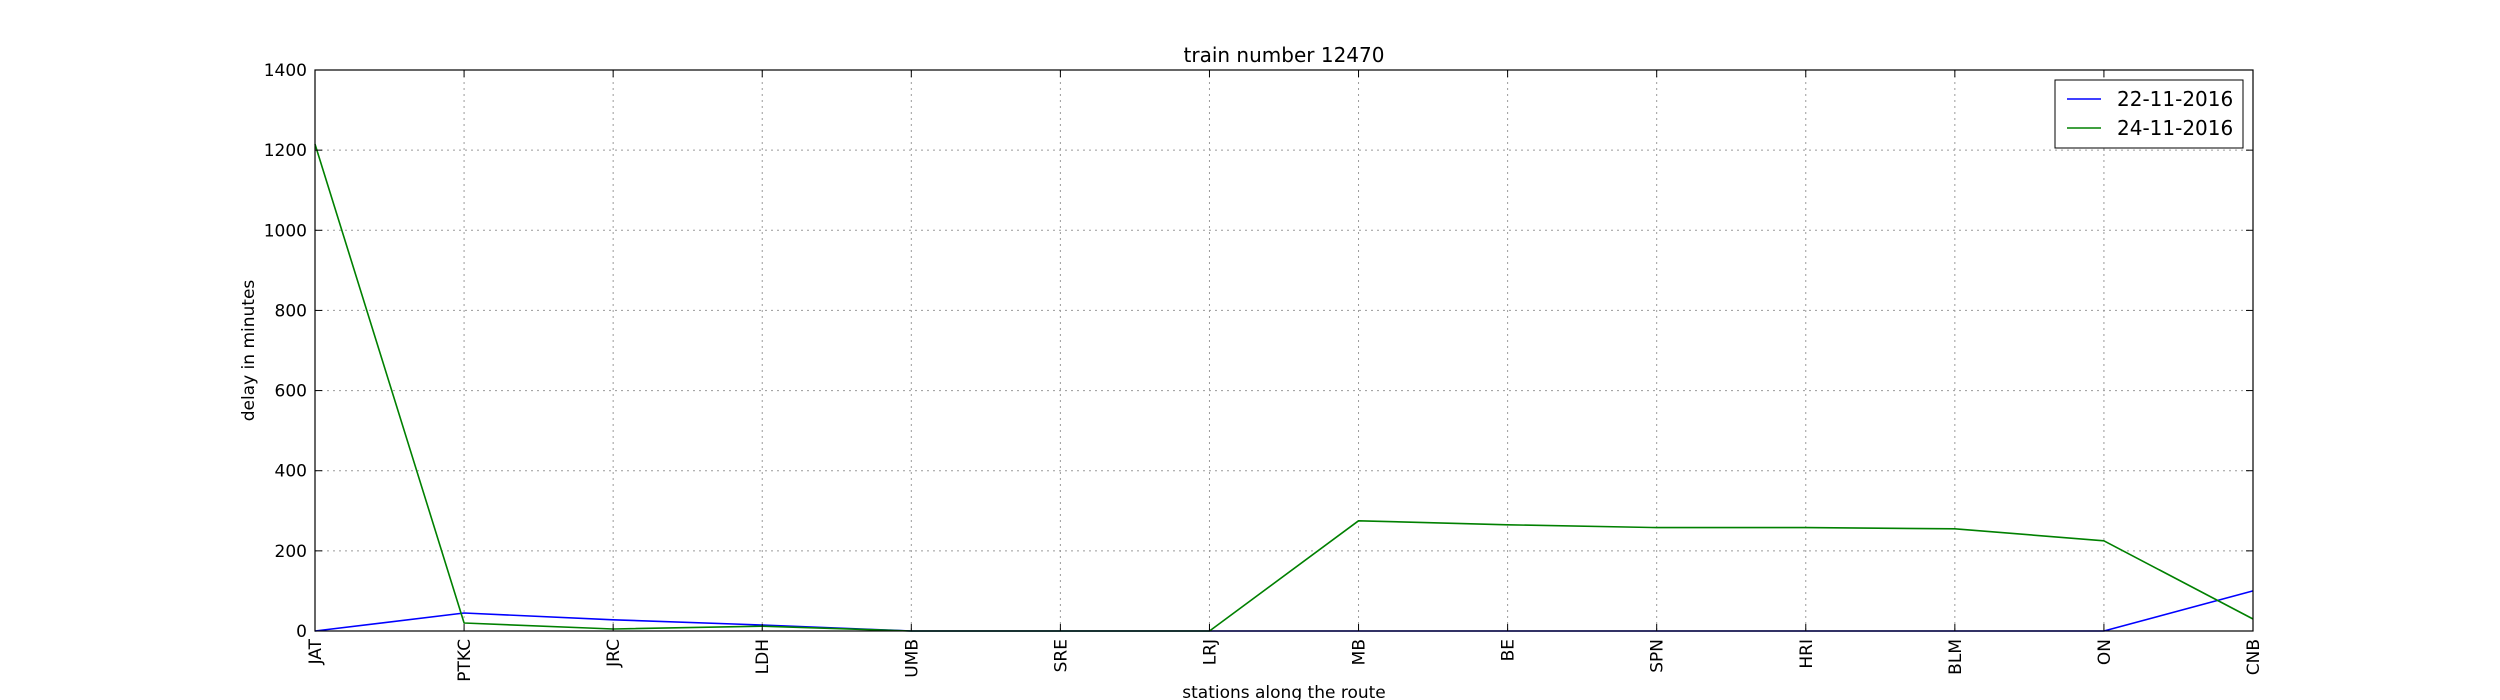 This screenshot has height=700, width=2500. I want to click on x-tick-label: JRC, so click(614, 653).